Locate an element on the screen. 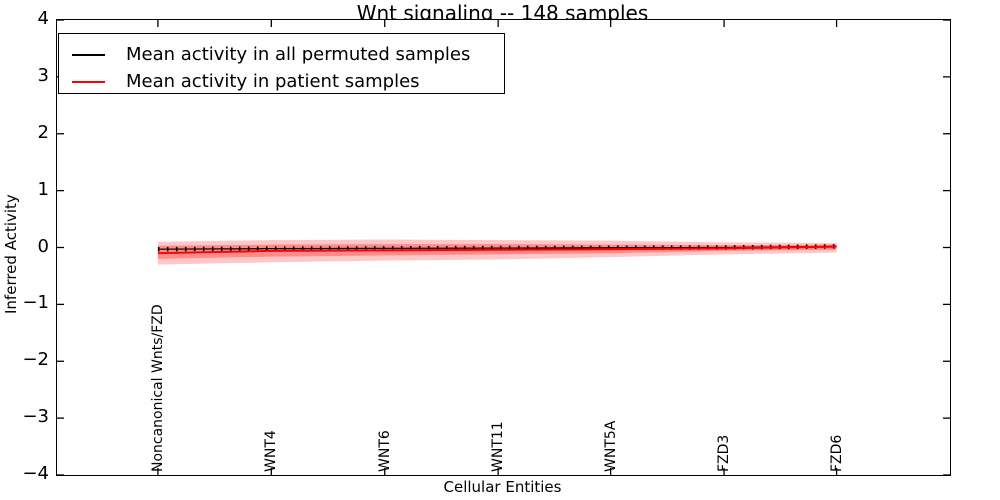 This screenshot has width=1000, height=500. y-tick-label: −2 is located at coordinates (35, 360).